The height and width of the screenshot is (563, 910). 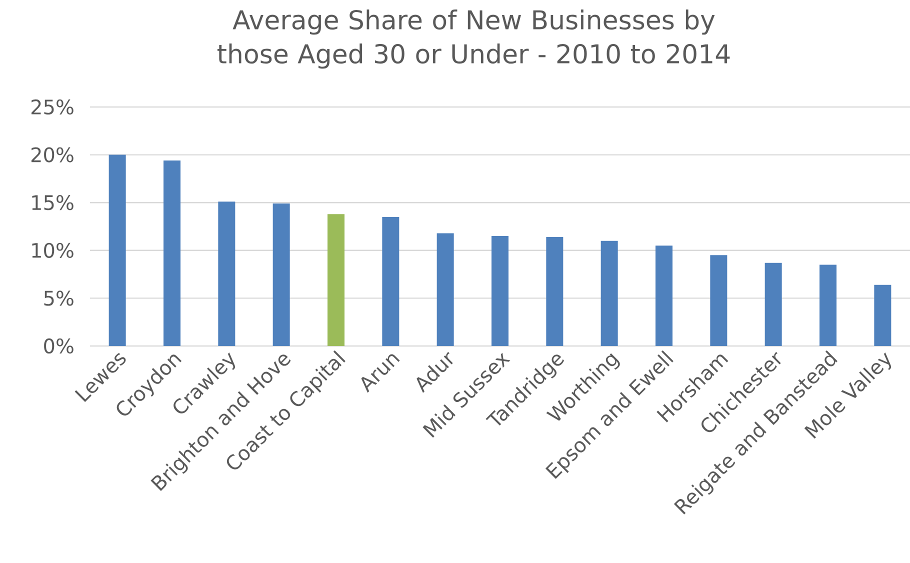 I want to click on y-tick-label: 25%, so click(x=52, y=107).